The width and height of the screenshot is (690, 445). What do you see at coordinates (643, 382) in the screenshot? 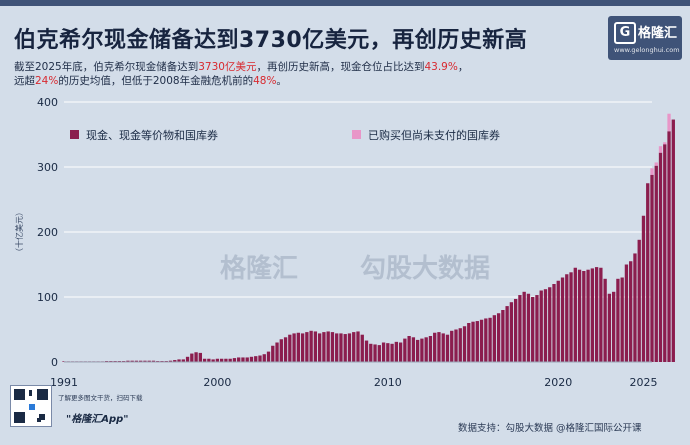
I see `x-tick-label: 2025` at bounding box center [643, 382].